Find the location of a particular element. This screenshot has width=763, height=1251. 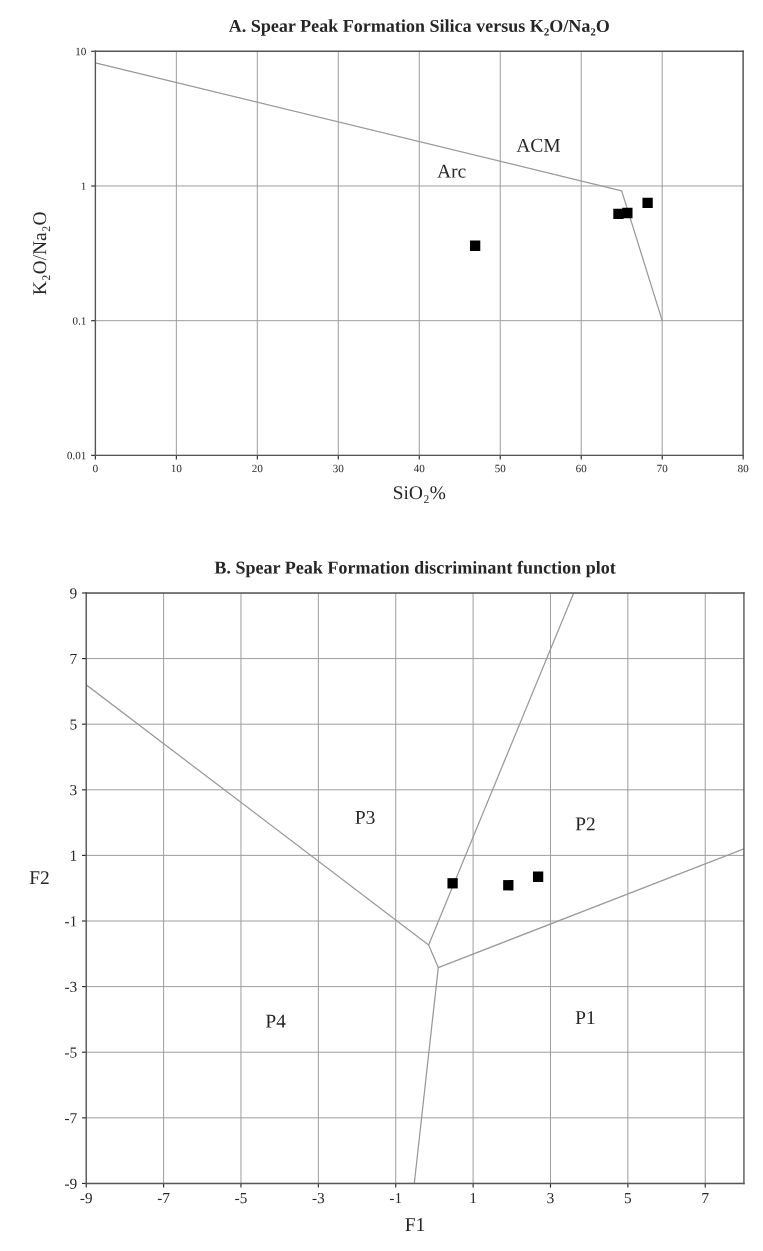

y-tick-label: -5 is located at coordinates (71, 1052).